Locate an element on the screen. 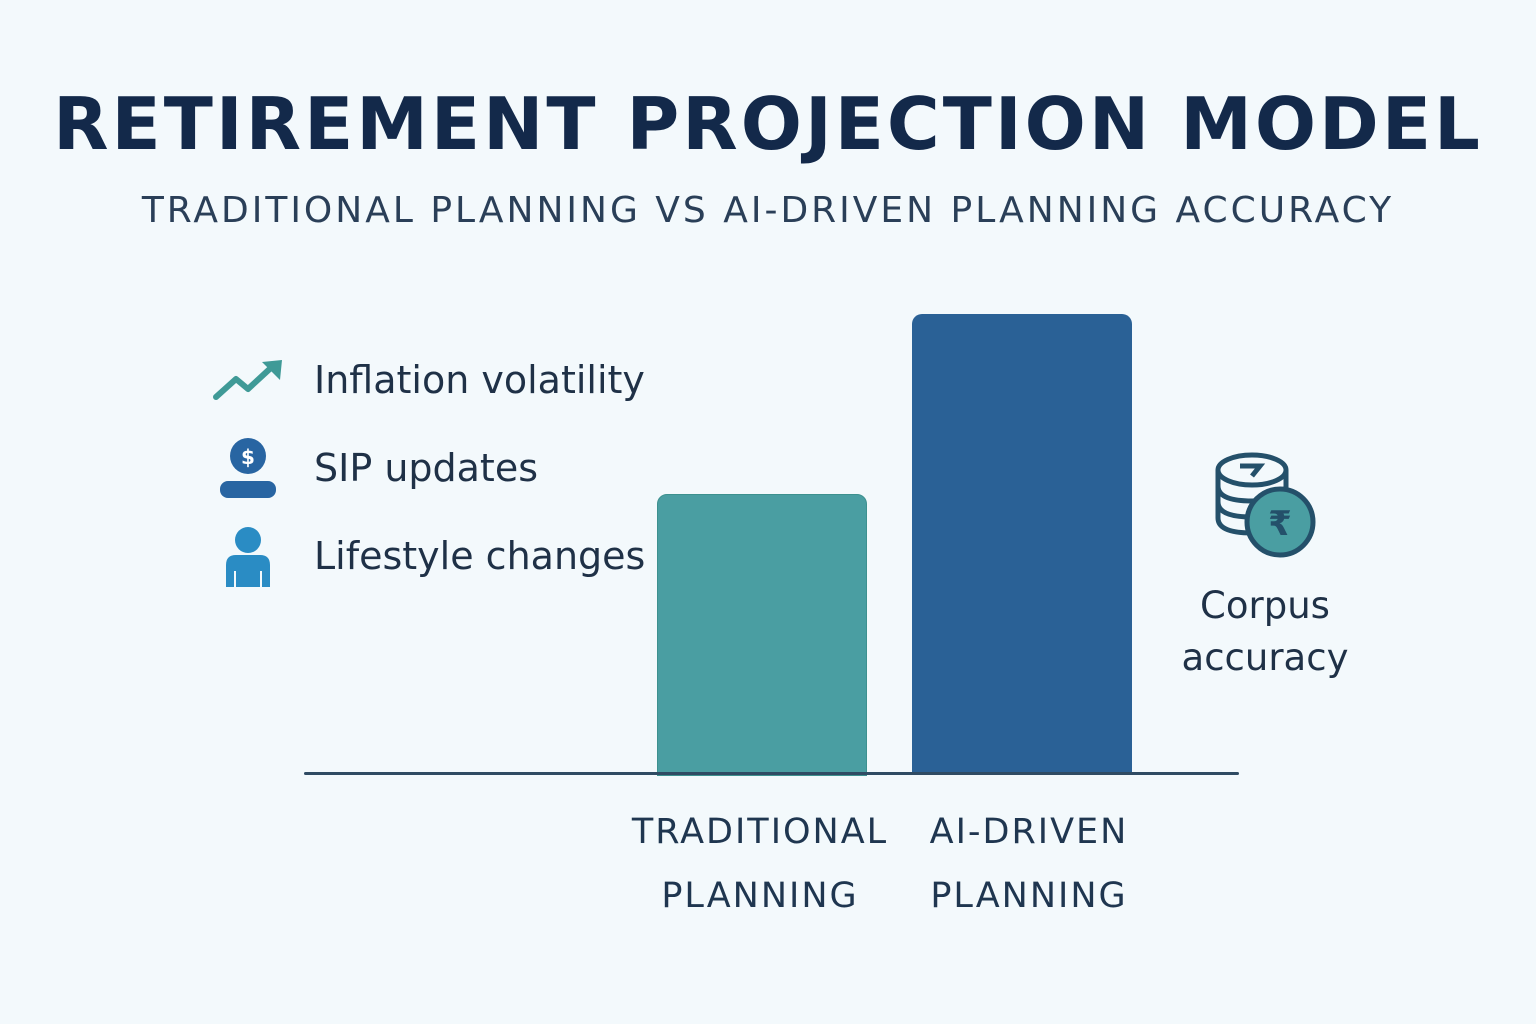  corpus-accuracy-callout: ₹ Corpus accuracy is located at coordinates (1265, 566).